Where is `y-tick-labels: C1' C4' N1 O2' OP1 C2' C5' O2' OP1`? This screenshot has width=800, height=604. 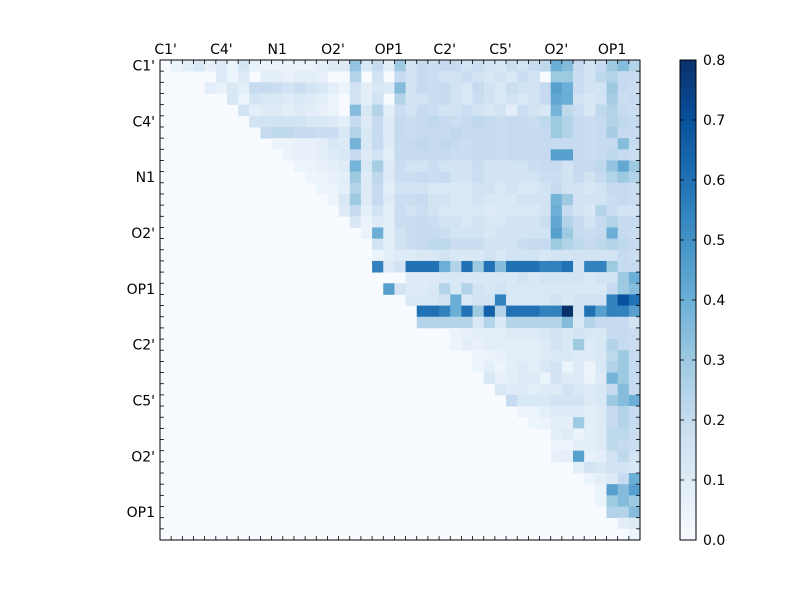 y-tick-labels: C1' C4' N1 O2' OP1 C2' C5' O2' OP1 is located at coordinates (141, 290).